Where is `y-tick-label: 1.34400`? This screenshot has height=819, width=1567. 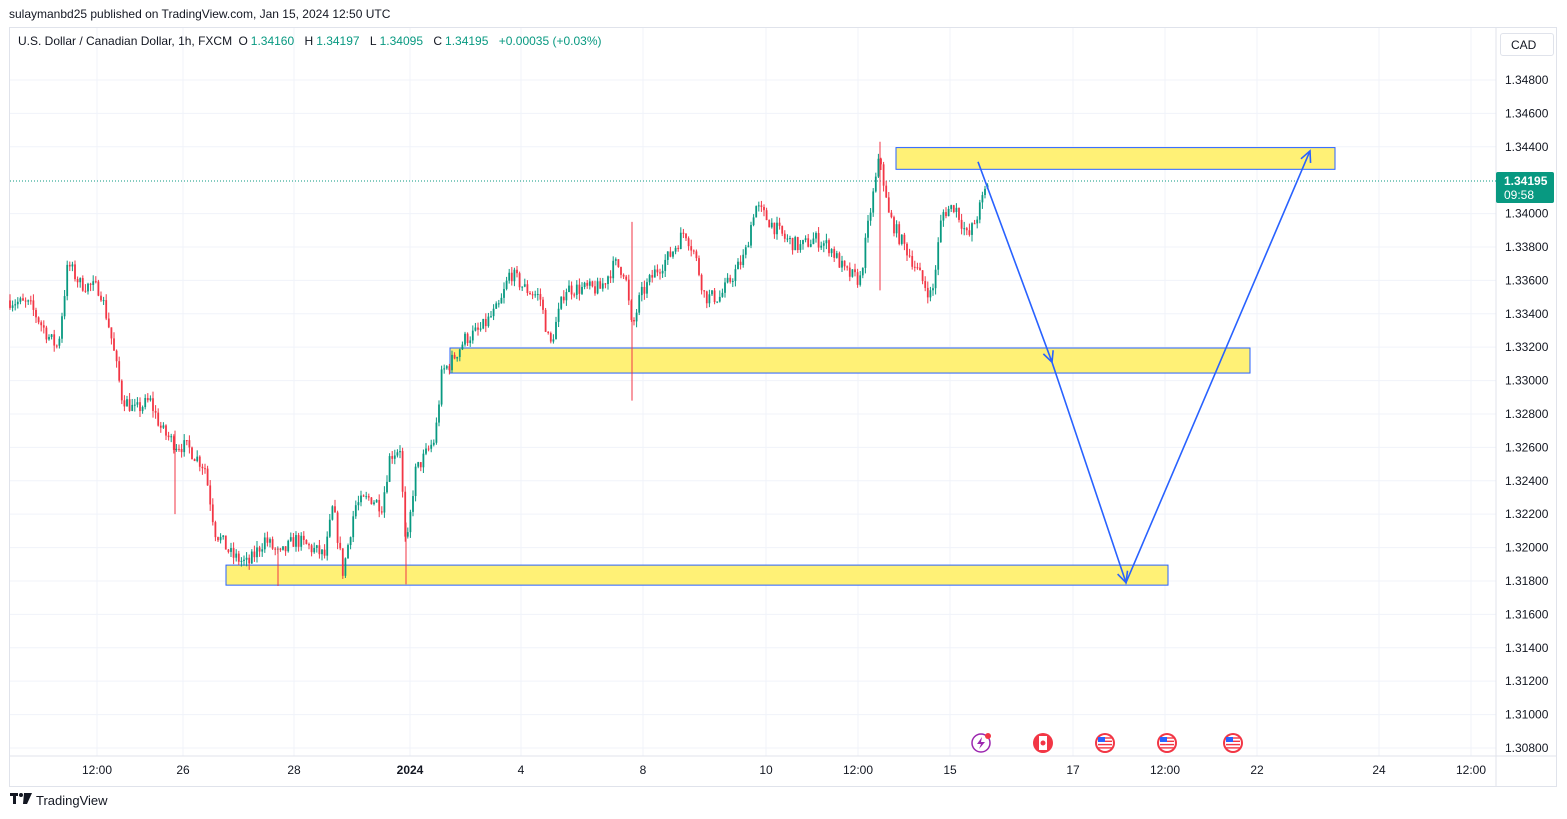
y-tick-label: 1.34400 is located at coordinates (1527, 147).